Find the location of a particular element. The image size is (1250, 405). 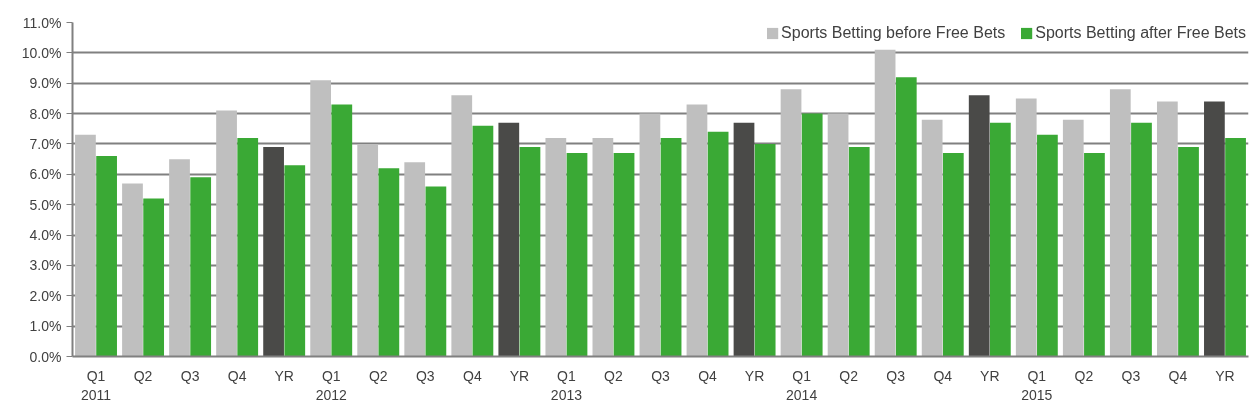

y-tick-label: 1.0% is located at coordinates (45, 326).